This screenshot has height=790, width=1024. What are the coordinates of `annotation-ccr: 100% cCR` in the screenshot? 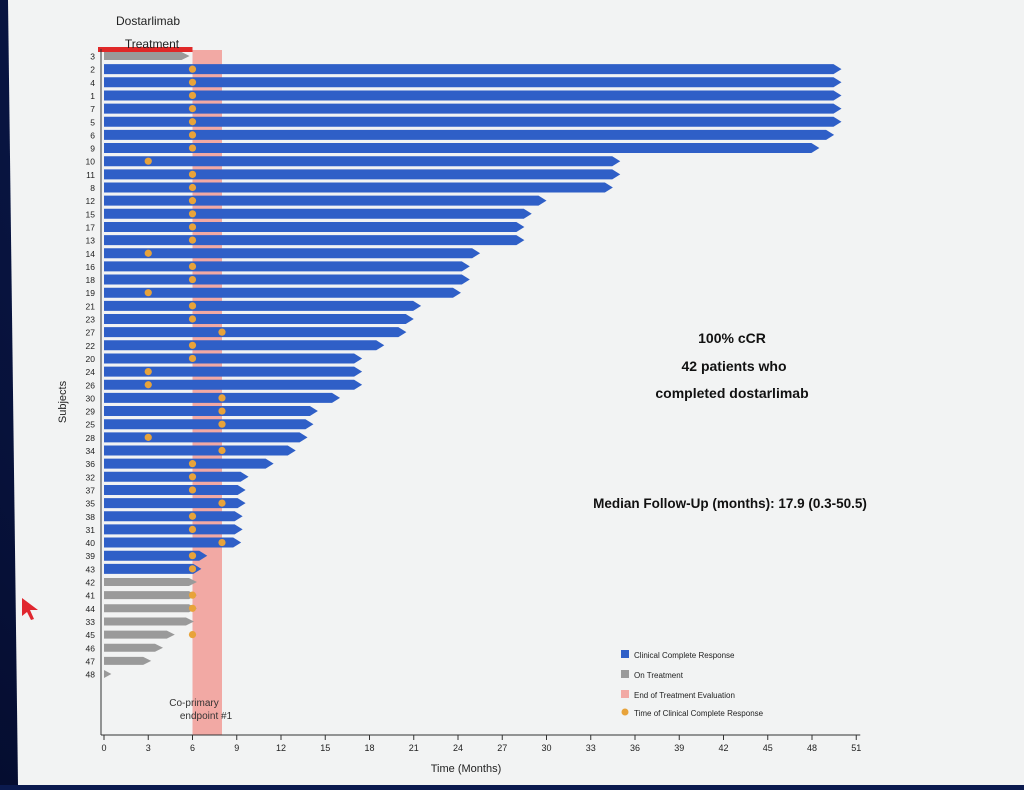 It's located at (732, 338).